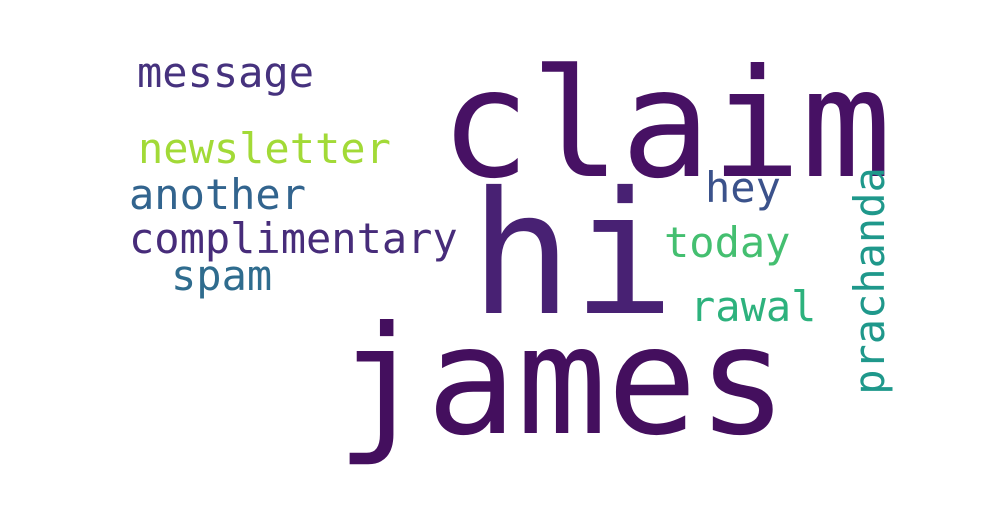 The height and width of the screenshot is (511, 1000). I want to click on word-spam: spam, so click(222, 275).